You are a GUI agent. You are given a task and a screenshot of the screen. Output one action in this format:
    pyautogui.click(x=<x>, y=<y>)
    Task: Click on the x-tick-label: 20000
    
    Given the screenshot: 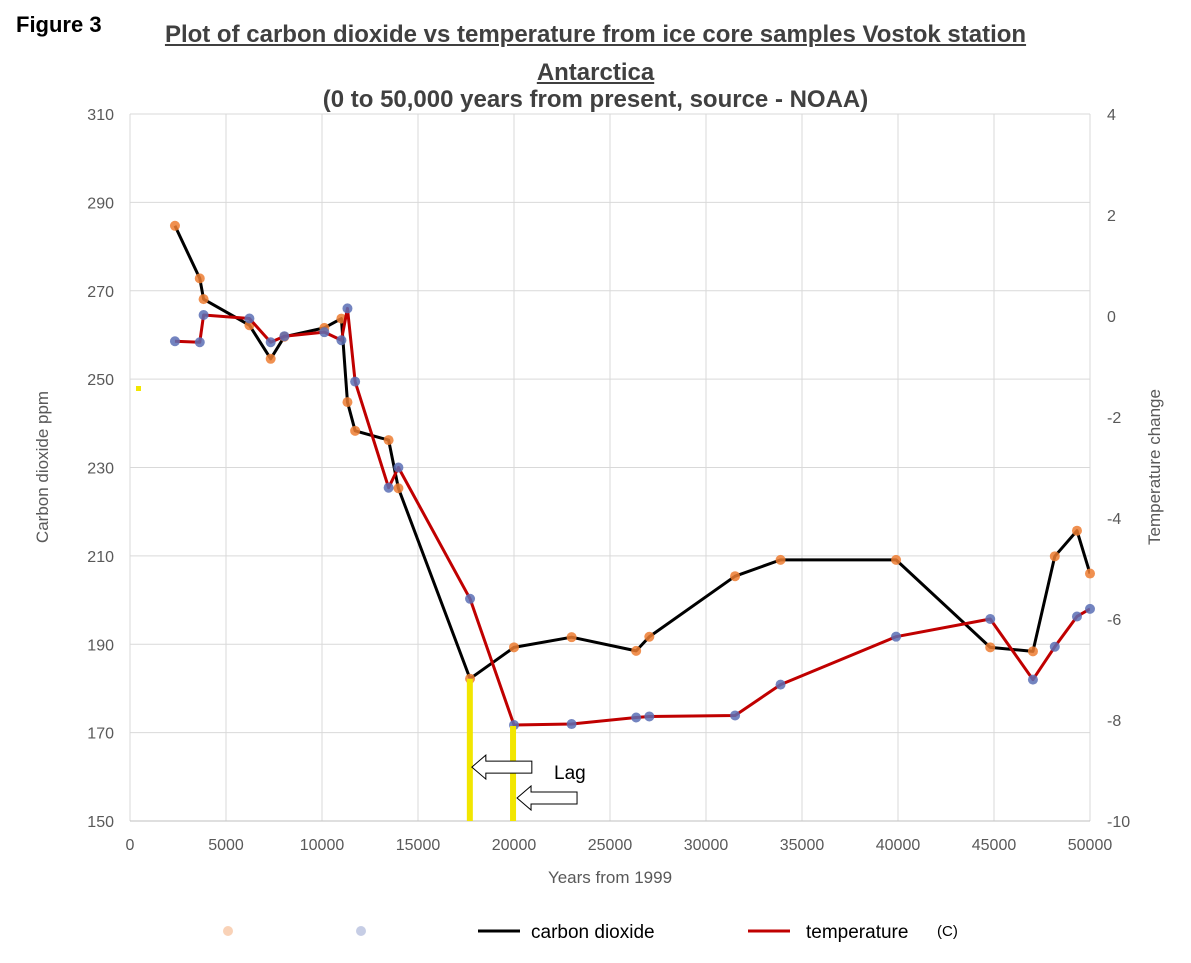 What is the action you would take?
    pyautogui.click(x=514, y=845)
    